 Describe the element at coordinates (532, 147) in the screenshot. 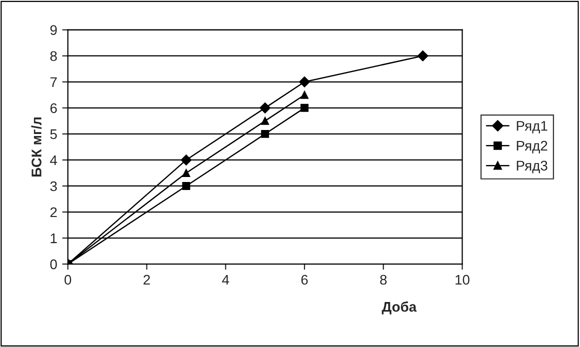

I see `legend-label: Ряд2` at that location.